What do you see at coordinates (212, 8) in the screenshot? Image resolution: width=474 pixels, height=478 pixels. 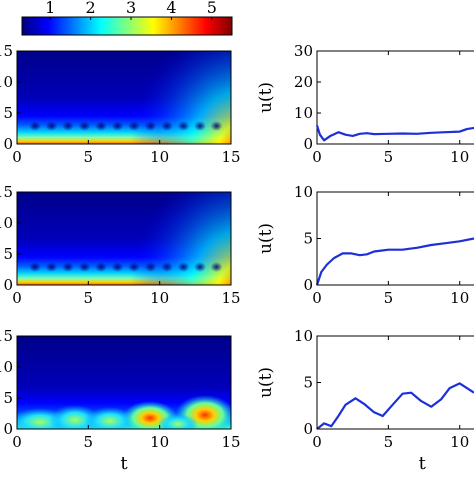 I see `colorbar-tick-label: 5` at bounding box center [212, 8].